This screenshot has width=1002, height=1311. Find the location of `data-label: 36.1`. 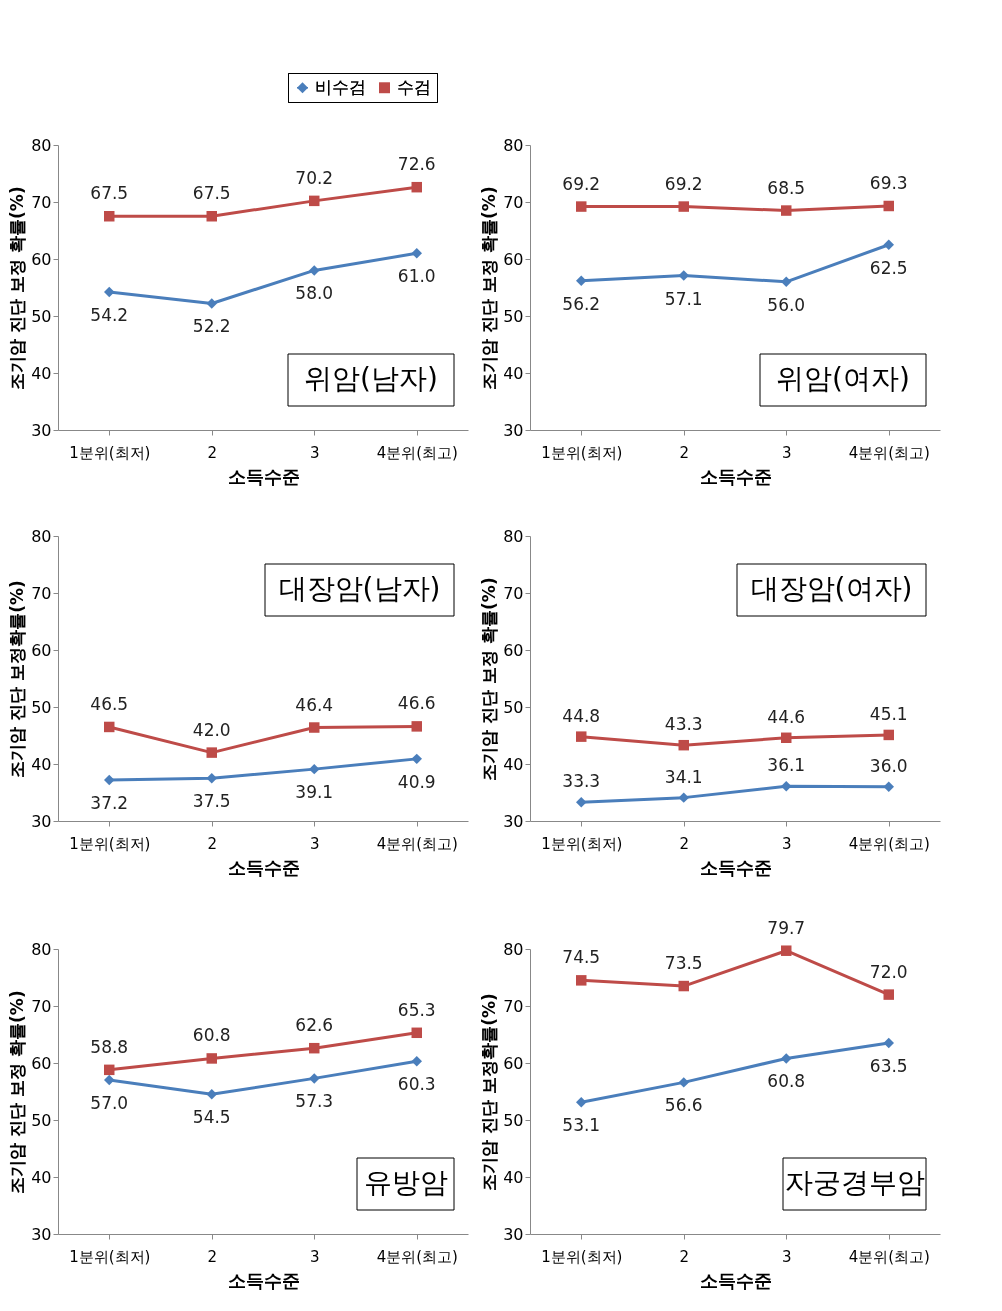

data-label: 36.1 is located at coordinates (786, 765).